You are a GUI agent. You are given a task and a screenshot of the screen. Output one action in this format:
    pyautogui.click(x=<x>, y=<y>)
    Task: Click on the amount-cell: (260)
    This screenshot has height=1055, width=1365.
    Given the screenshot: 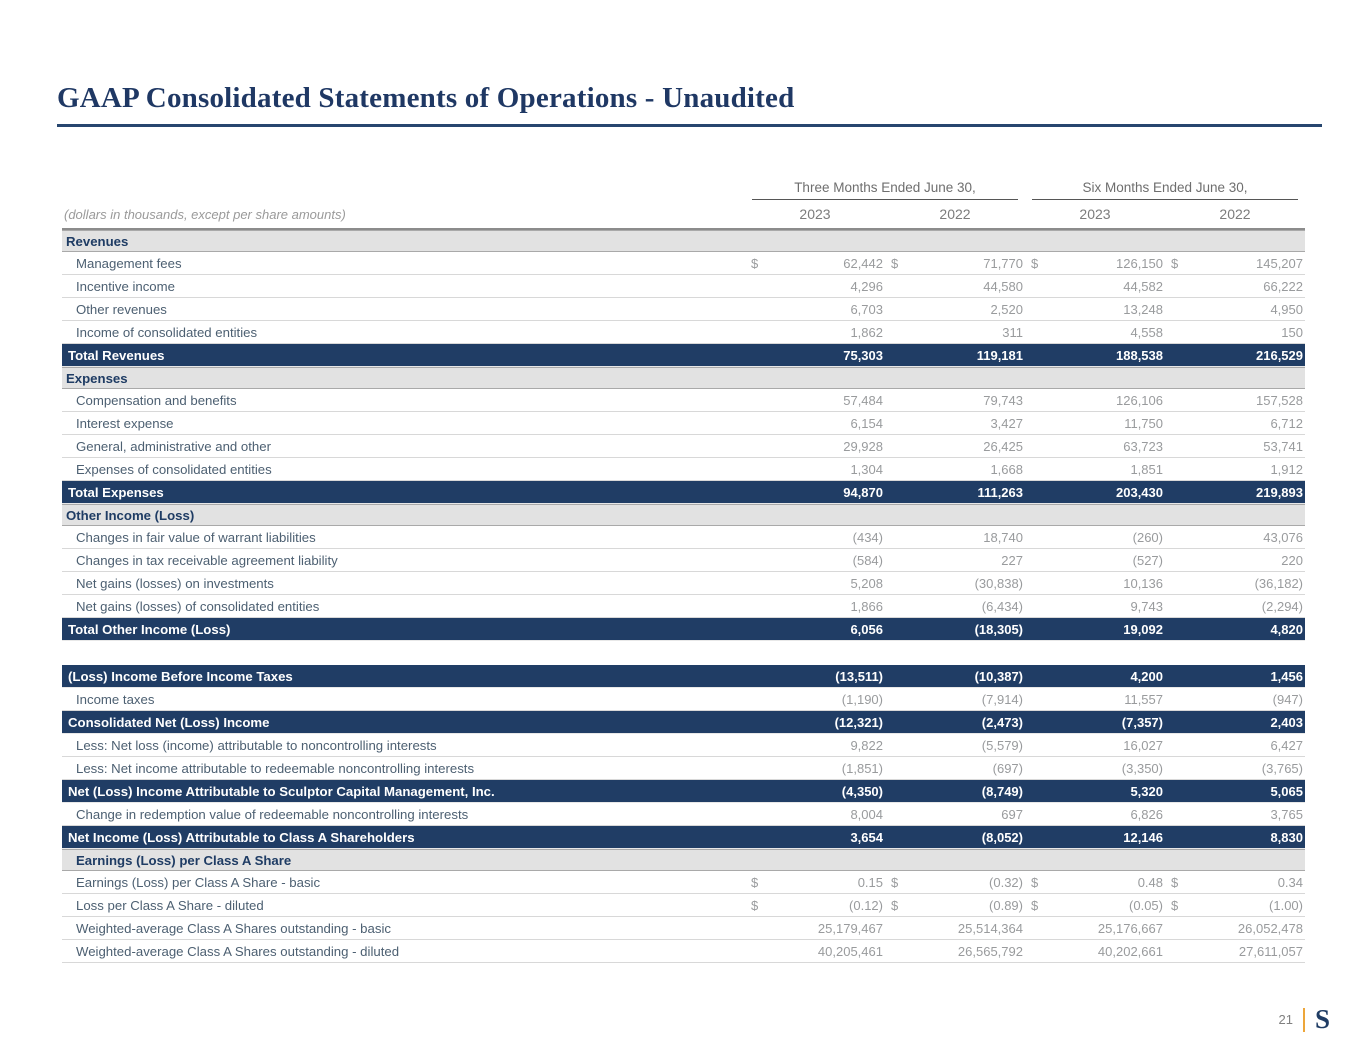 What is the action you would take?
    pyautogui.click(x=1095, y=537)
    